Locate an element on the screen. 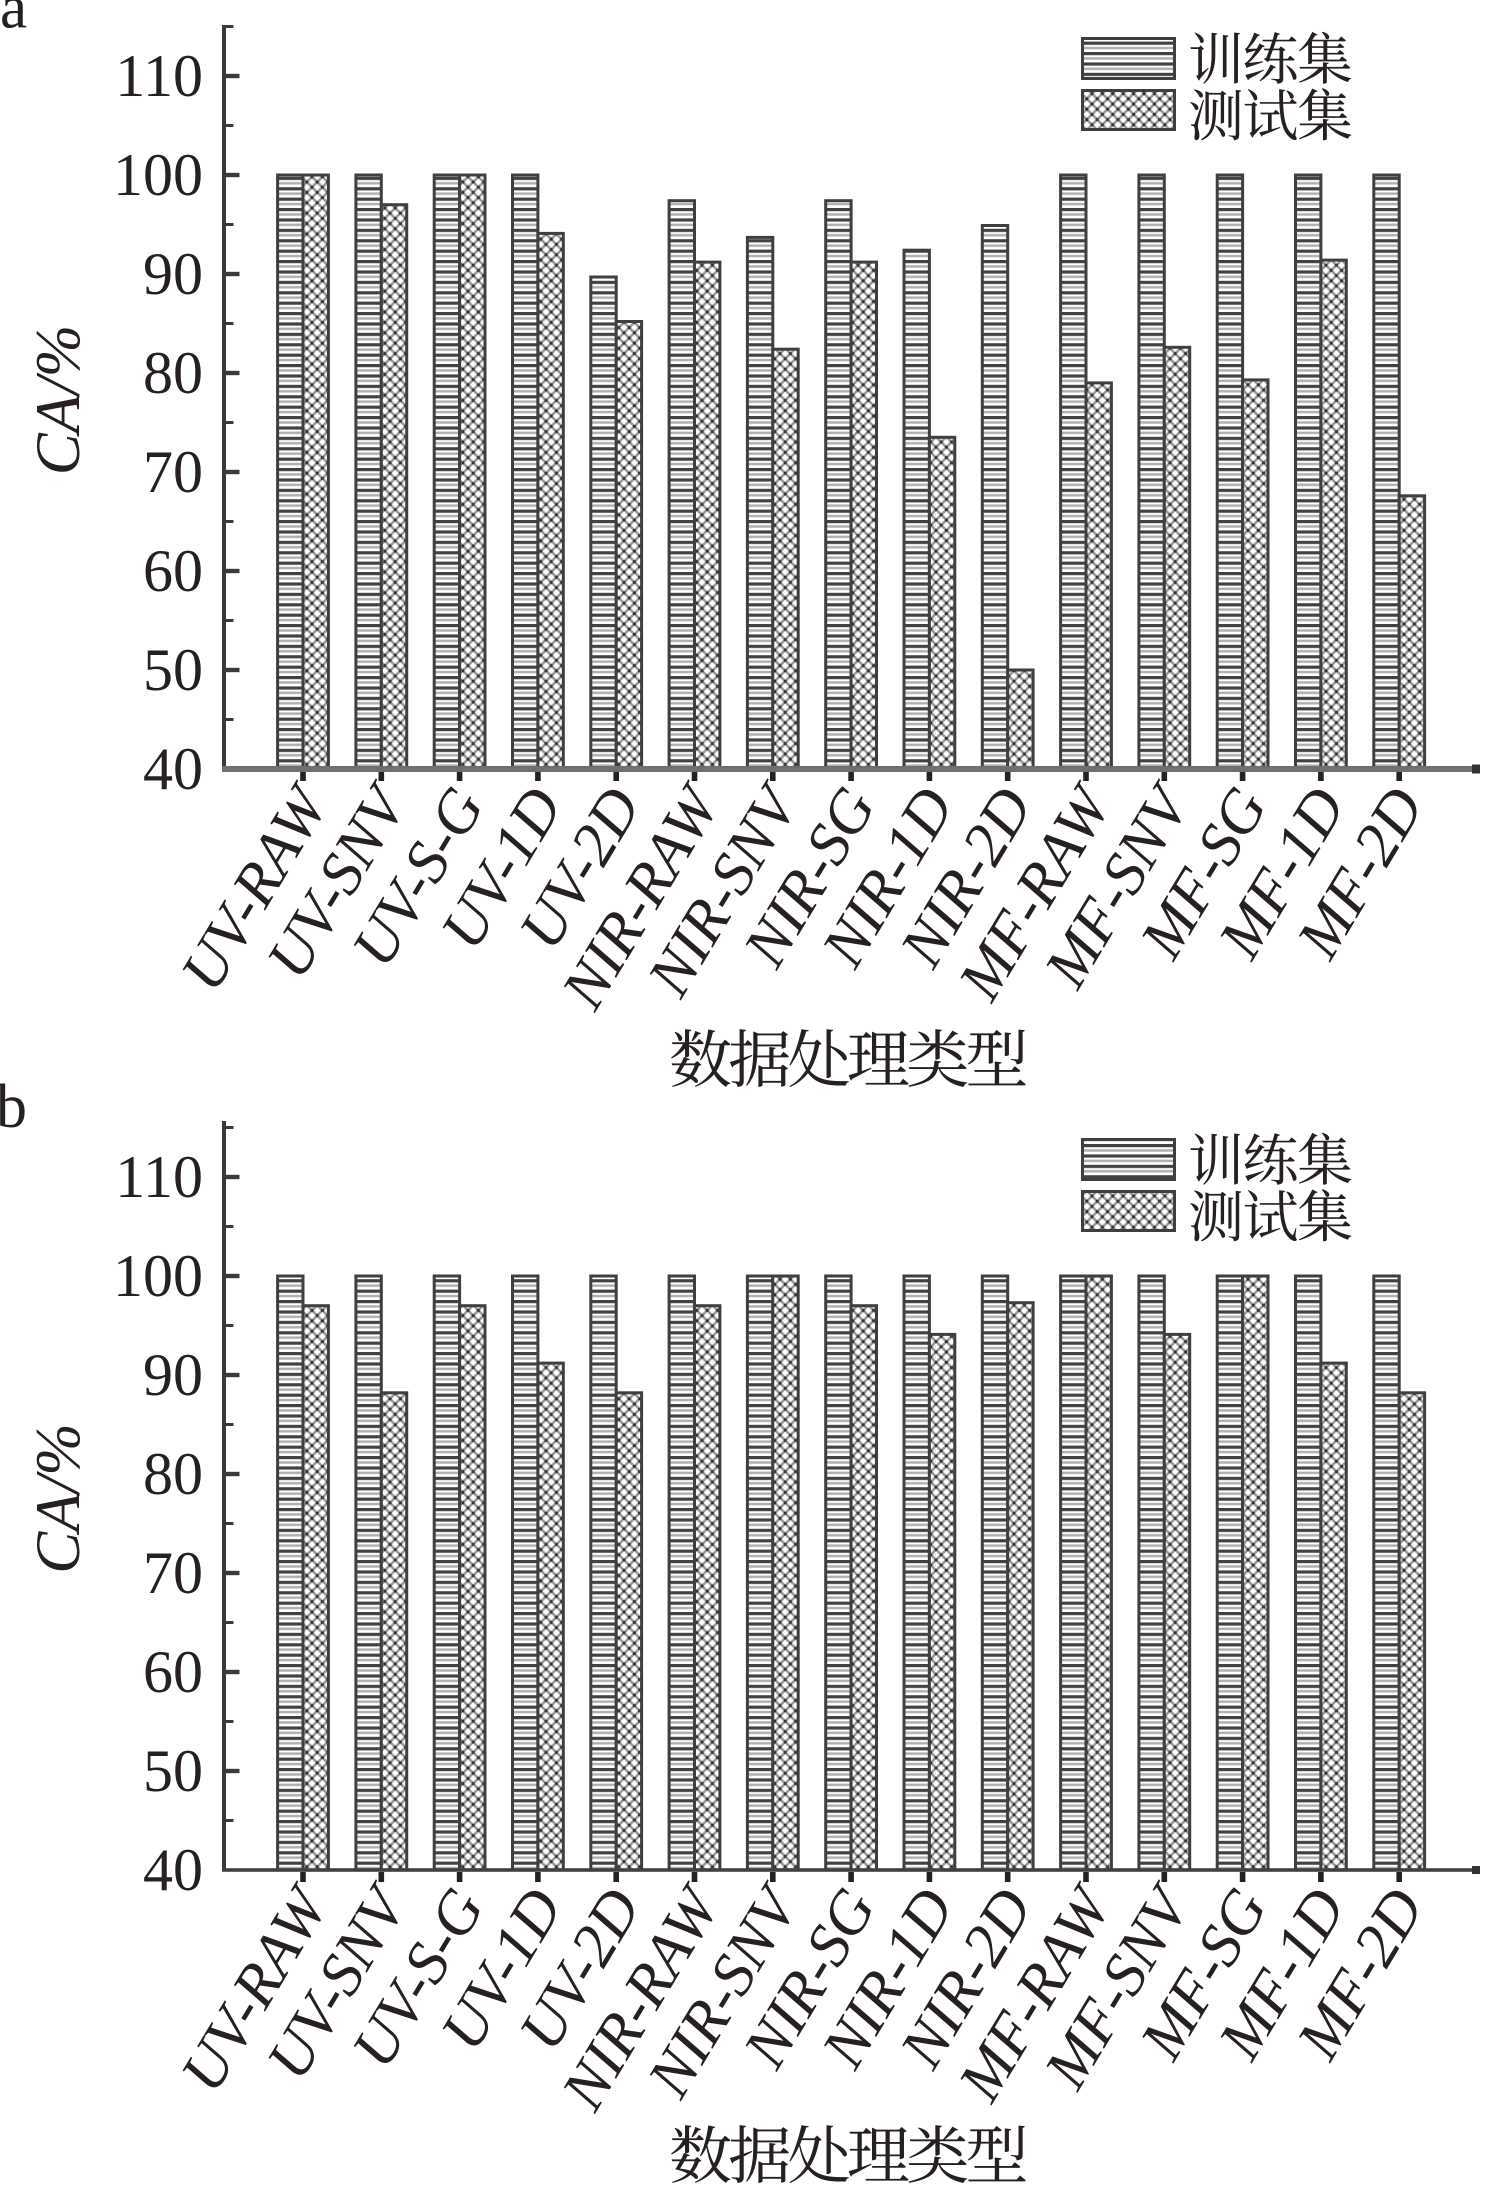 Image resolution: width=1509 pixels, height=2188 pixels. svg-text: b is located at coordinates (13, 1107).